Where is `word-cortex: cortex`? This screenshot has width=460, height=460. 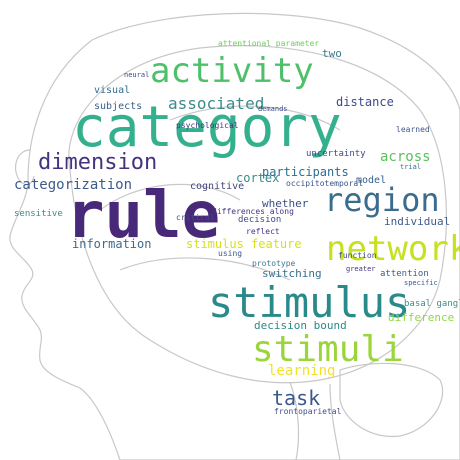
word-cortex: cortex is located at coordinates (258, 178).